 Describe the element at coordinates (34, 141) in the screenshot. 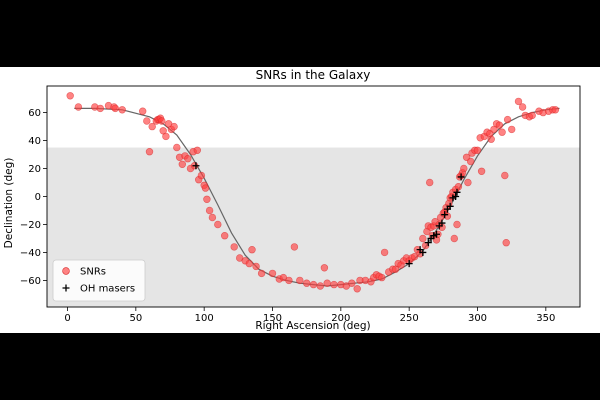

I see `y-tick-label: 40` at that location.